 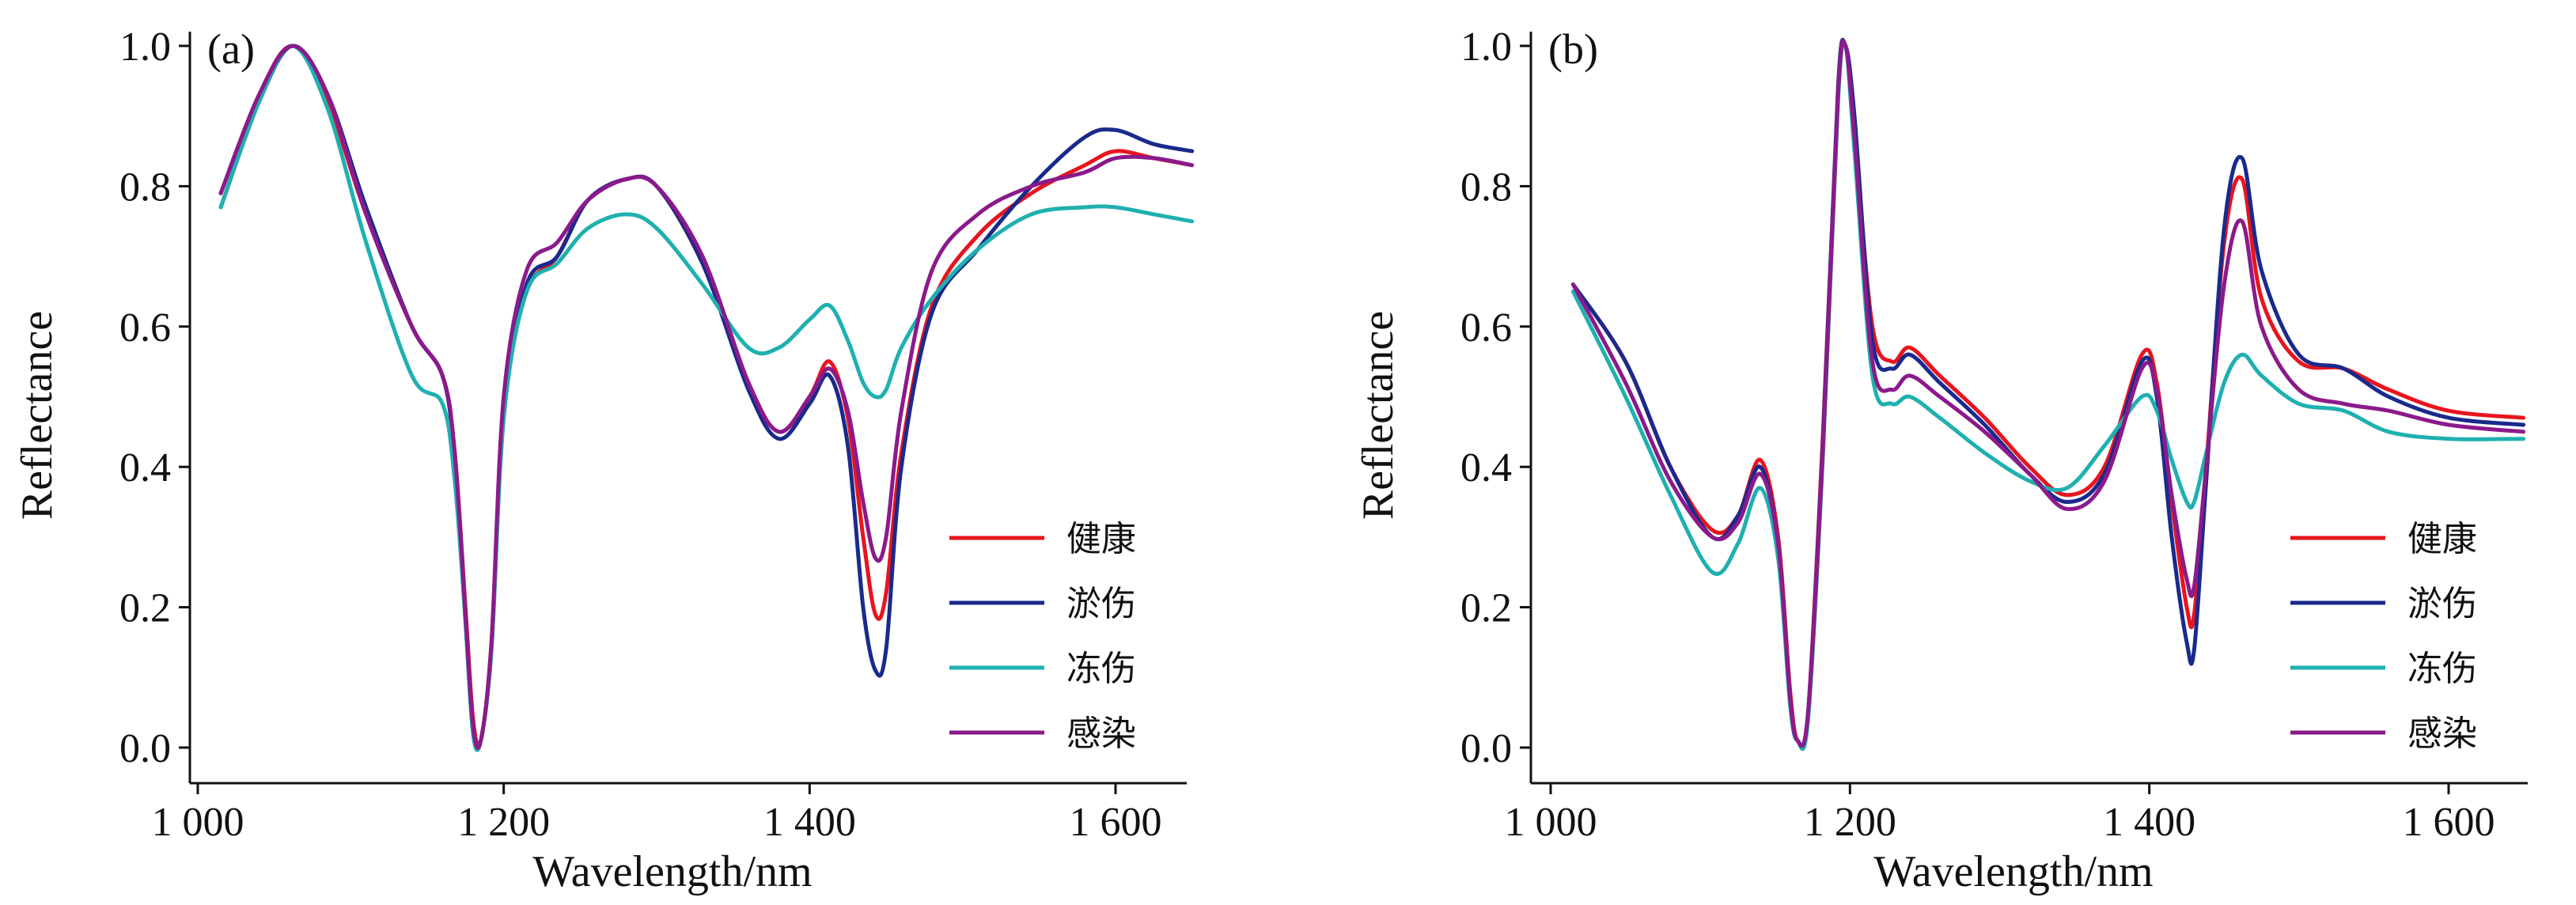 What do you see at coordinates (1573, 49) in the screenshot?
I see `panel-label: (b)` at bounding box center [1573, 49].